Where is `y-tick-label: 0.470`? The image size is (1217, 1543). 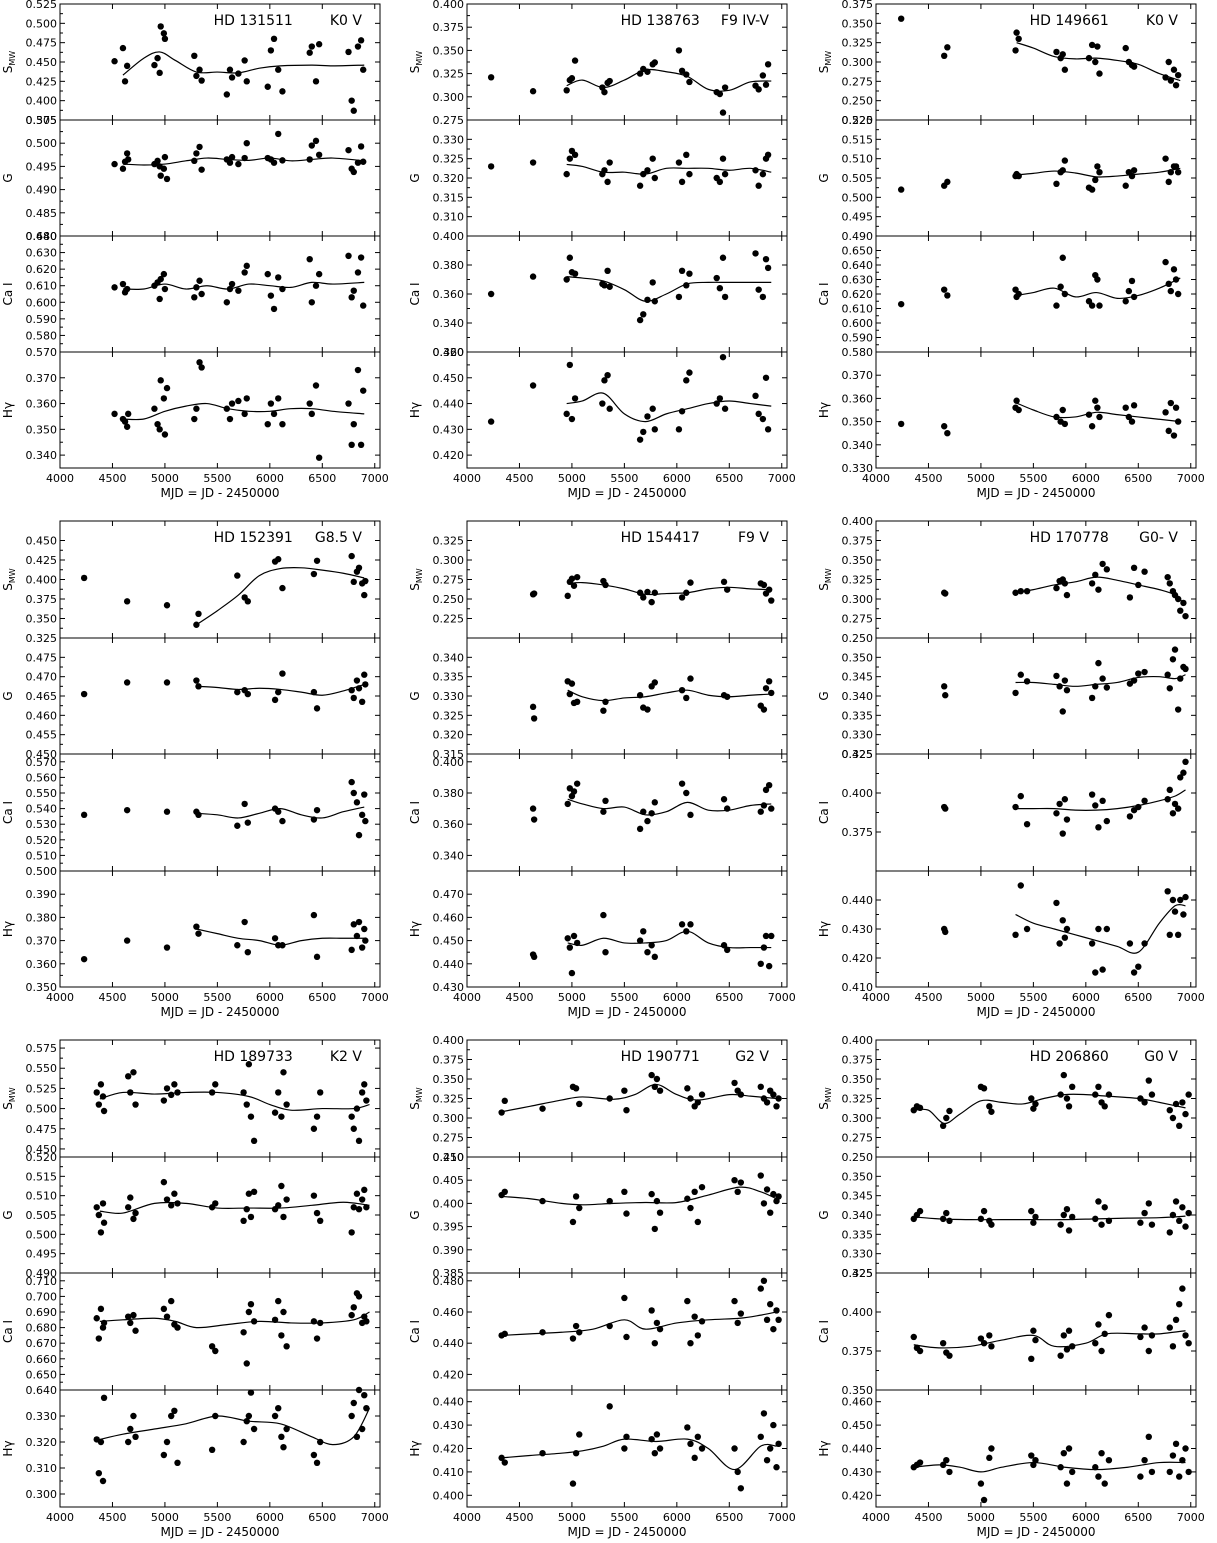 y-tick-label: 0.470 is located at coordinates (42, 677).